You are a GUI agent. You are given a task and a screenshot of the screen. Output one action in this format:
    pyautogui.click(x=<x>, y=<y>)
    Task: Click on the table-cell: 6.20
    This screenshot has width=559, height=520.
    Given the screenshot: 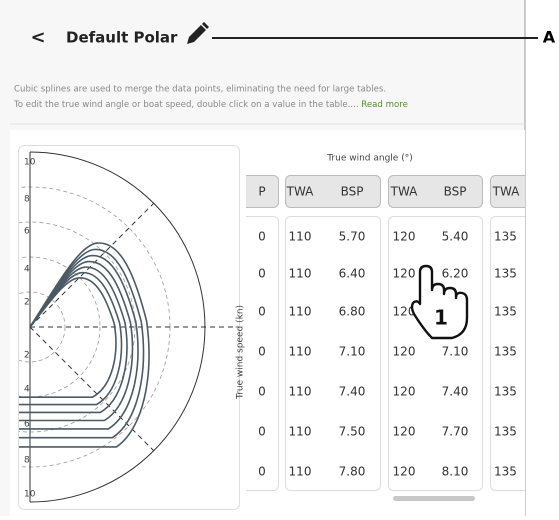 What is the action you would take?
    pyautogui.click(x=455, y=274)
    